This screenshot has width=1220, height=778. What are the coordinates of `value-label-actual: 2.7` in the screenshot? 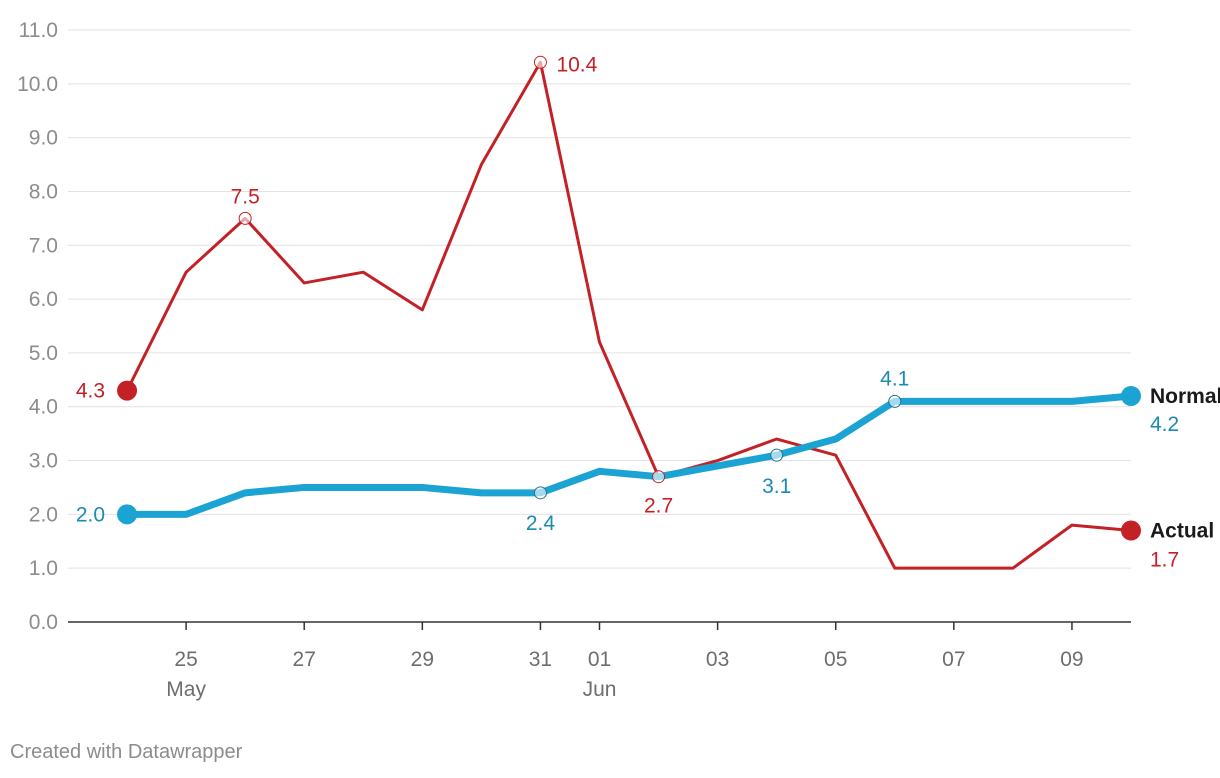 It's located at (658, 506).